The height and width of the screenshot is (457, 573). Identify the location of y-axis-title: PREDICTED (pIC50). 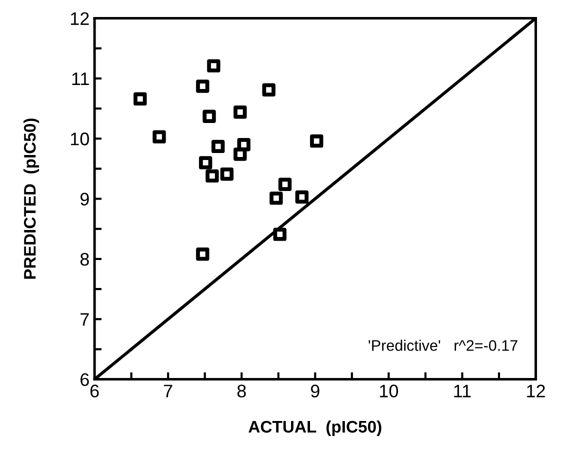
(32, 198).